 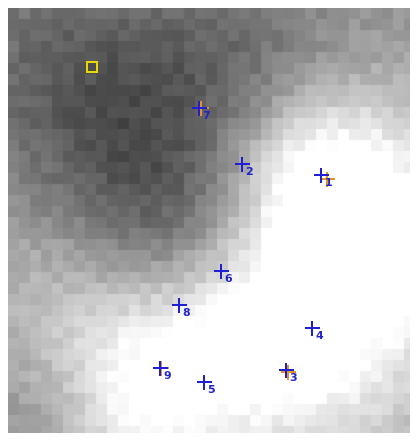 What do you see at coordinates (92, 67) in the screenshot?
I see `roi-square-icon` at bounding box center [92, 67].